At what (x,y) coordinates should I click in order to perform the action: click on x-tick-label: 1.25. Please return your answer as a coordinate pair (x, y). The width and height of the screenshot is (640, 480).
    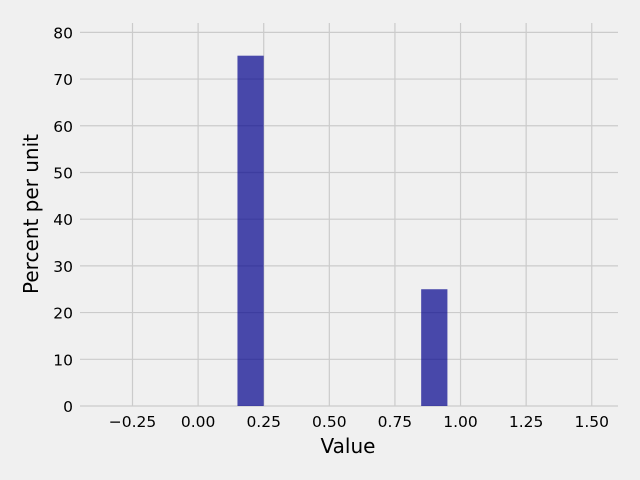
    Looking at the image, I should click on (526, 422).